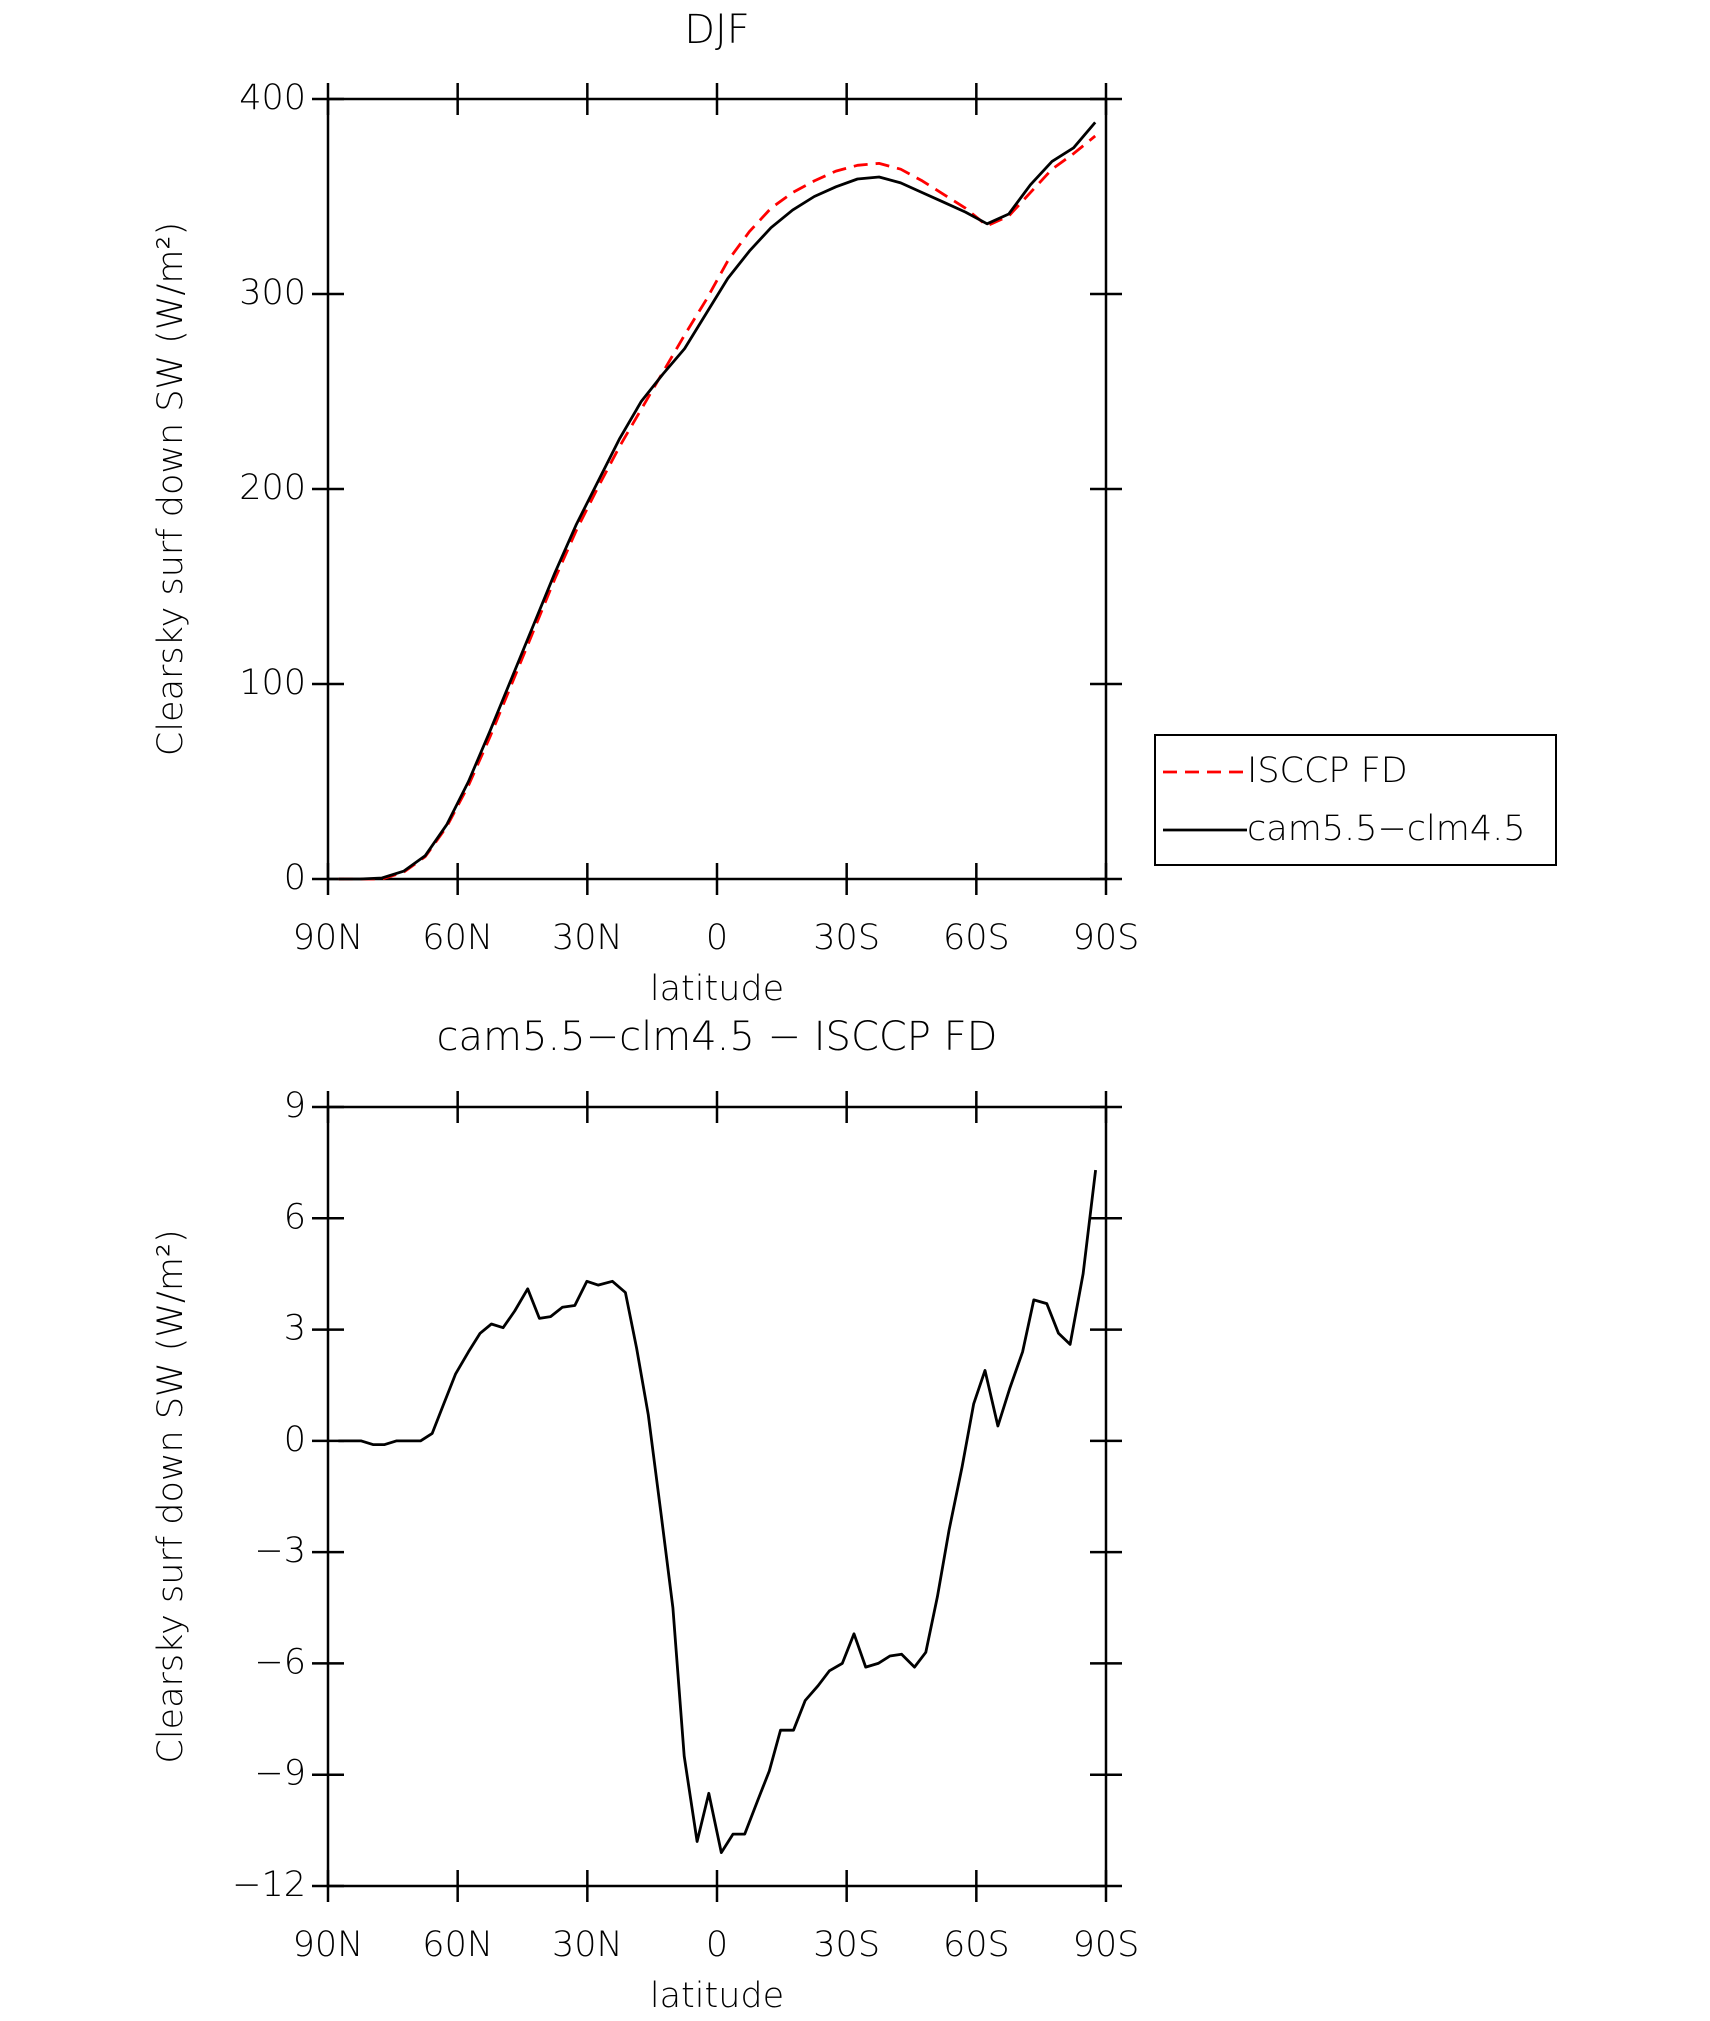  I want to click on y-tick-label: 9, so click(295, 1106).